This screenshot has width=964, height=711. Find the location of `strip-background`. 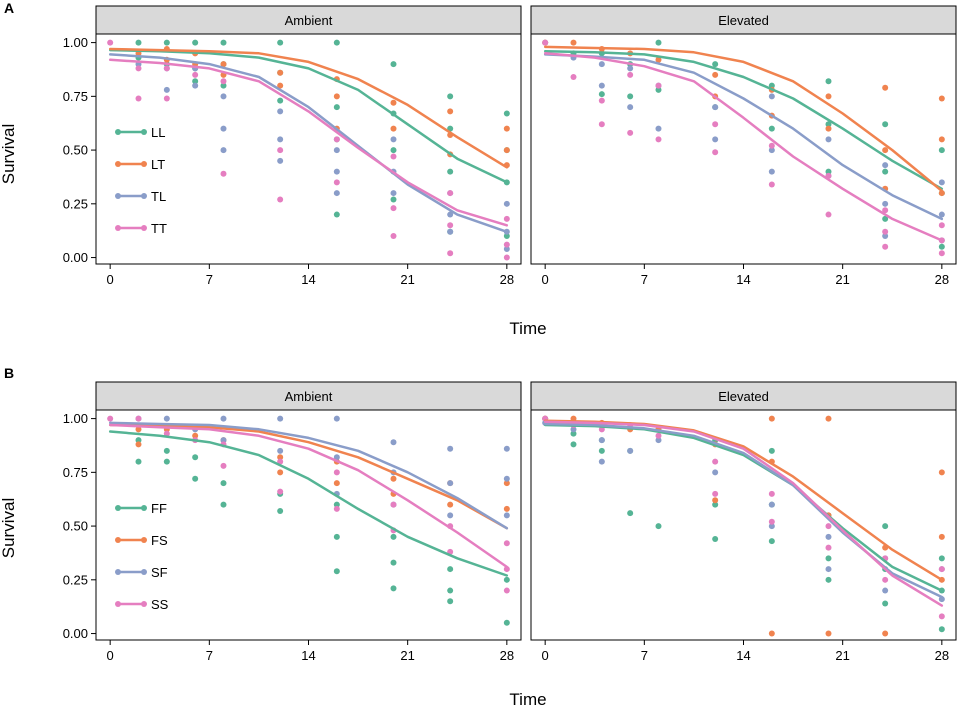

strip-background is located at coordinates (743, 396).